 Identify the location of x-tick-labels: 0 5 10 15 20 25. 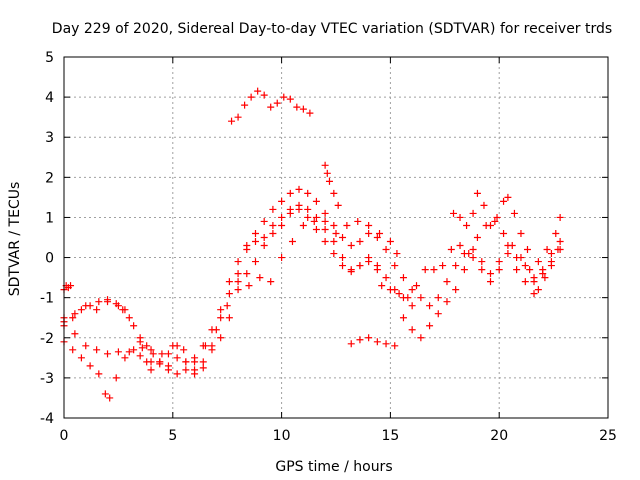
(338, 436).